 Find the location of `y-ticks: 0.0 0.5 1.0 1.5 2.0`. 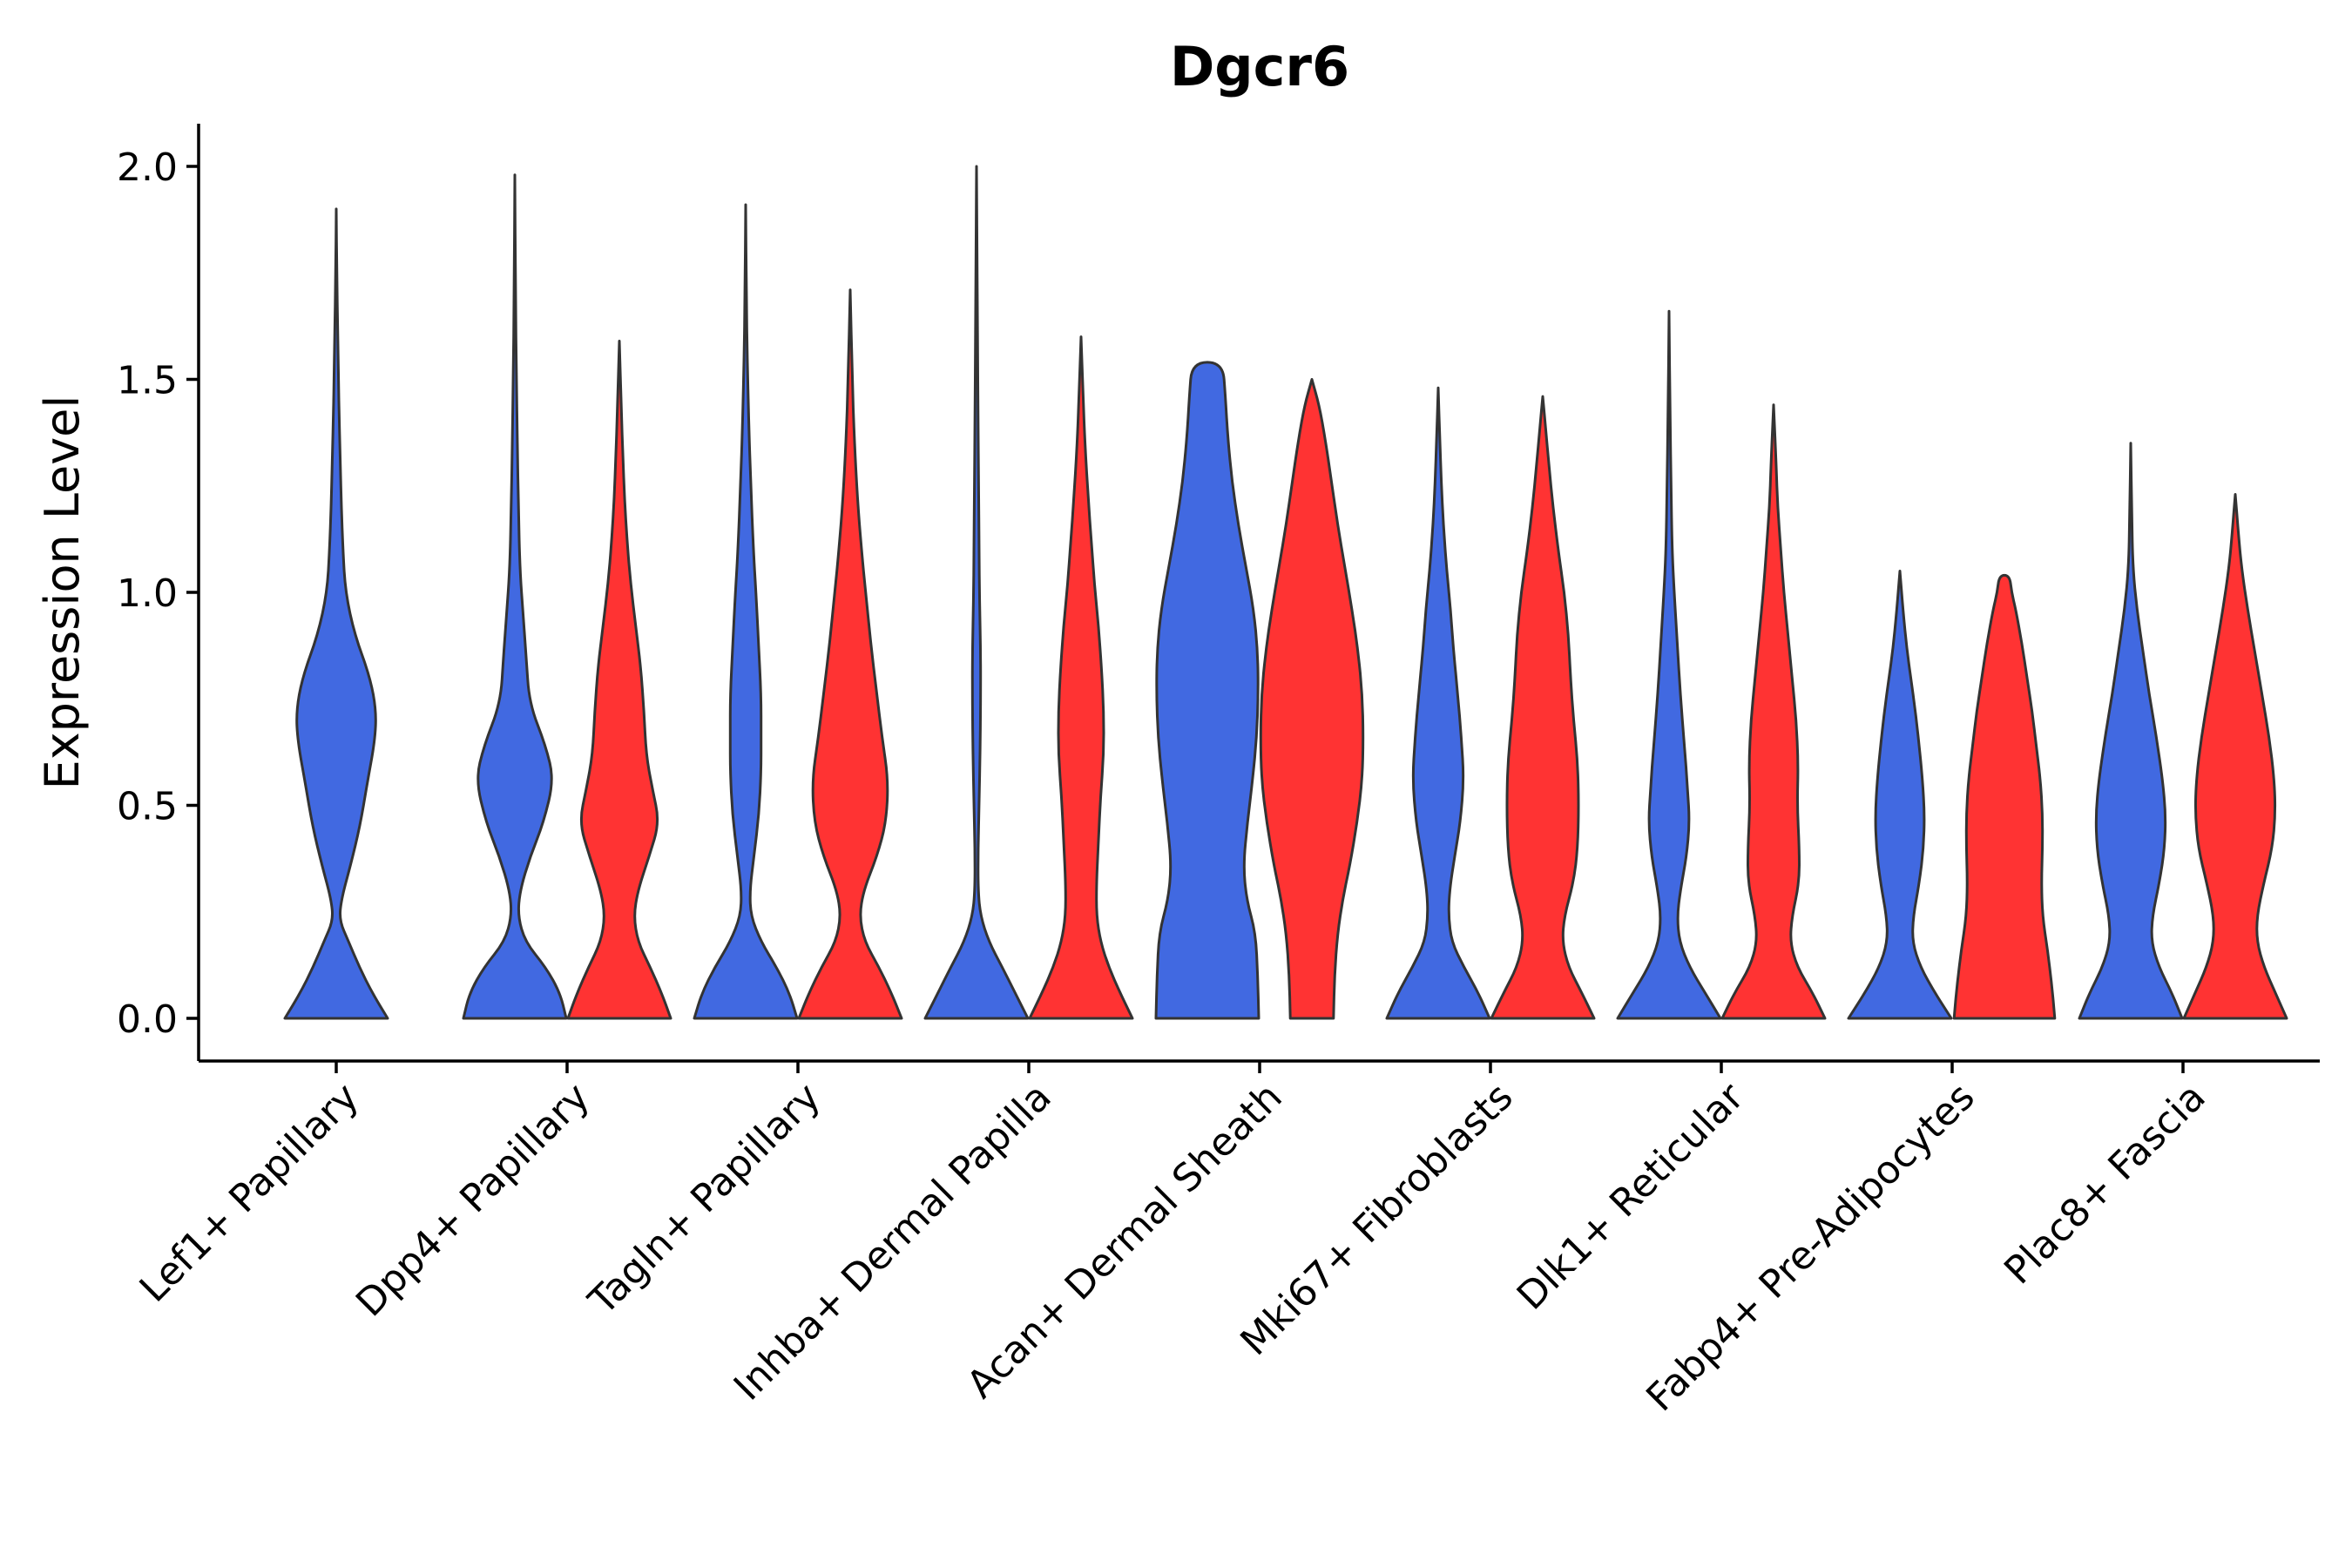

y-ticks: 0.0 0.5 1.0 1.5 2.0 is located at coordinates (158, 593).